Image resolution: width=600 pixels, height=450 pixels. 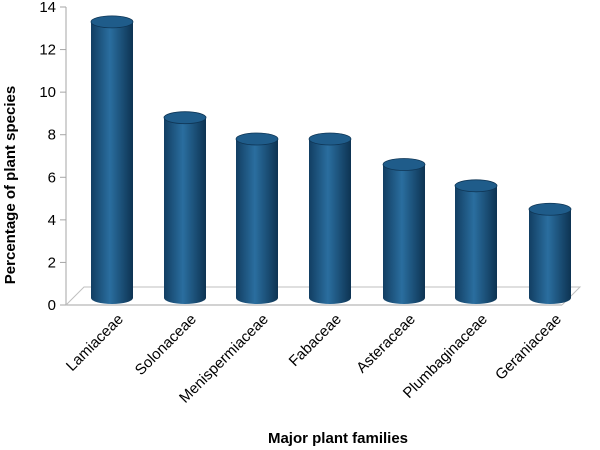 What do you see at coordinates (338, 438) in the screenshot?
I see `x-axis-title: Major plant families` at bounding box center [338, 438].